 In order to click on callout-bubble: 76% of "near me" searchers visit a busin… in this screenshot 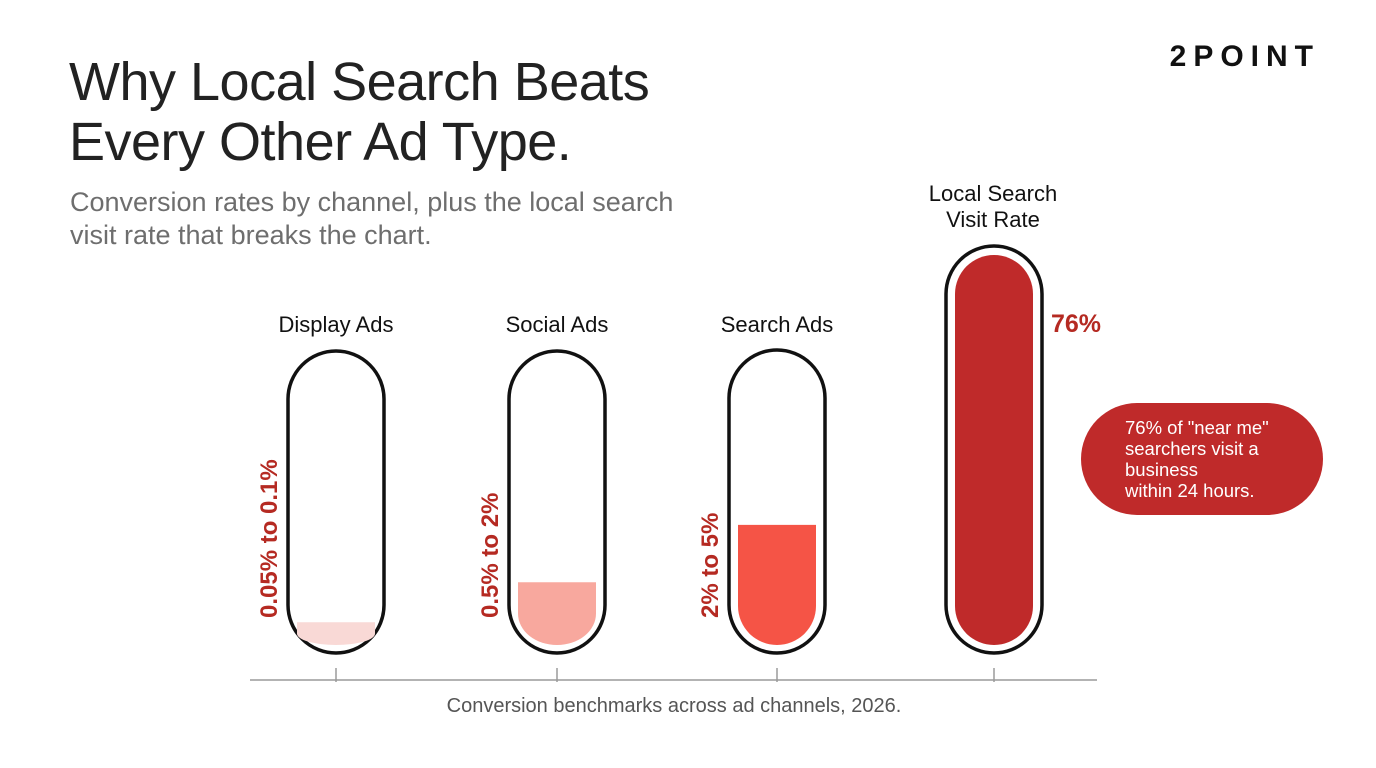, I will do `click(1202, 459)`.